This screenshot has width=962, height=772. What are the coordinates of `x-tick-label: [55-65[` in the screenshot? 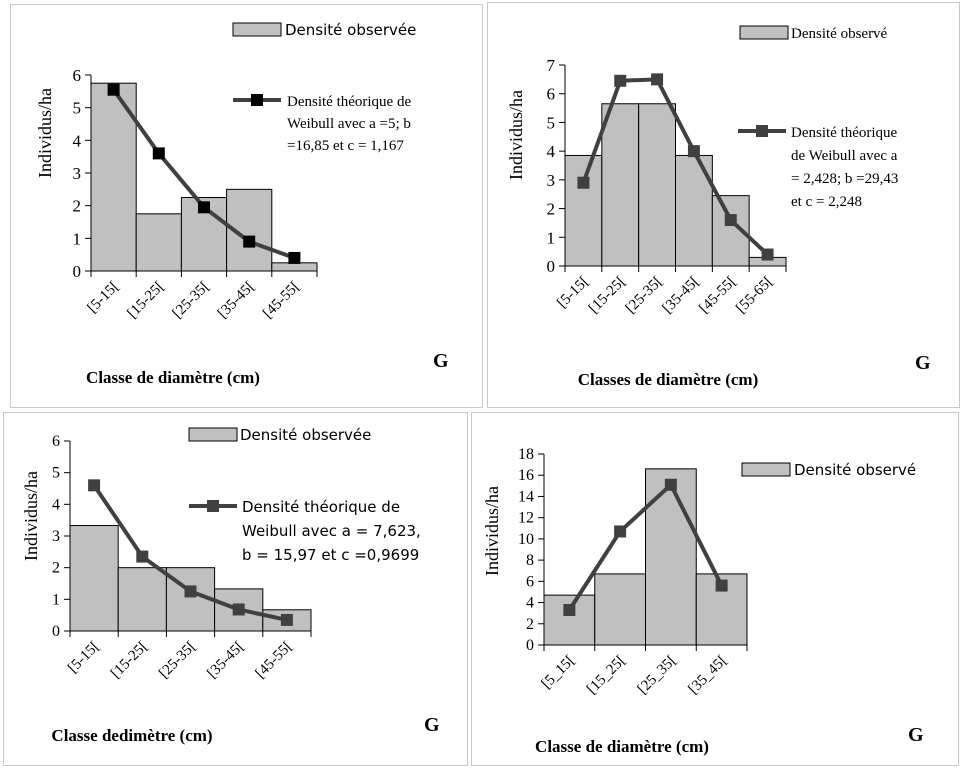 It's located at (754, 295).